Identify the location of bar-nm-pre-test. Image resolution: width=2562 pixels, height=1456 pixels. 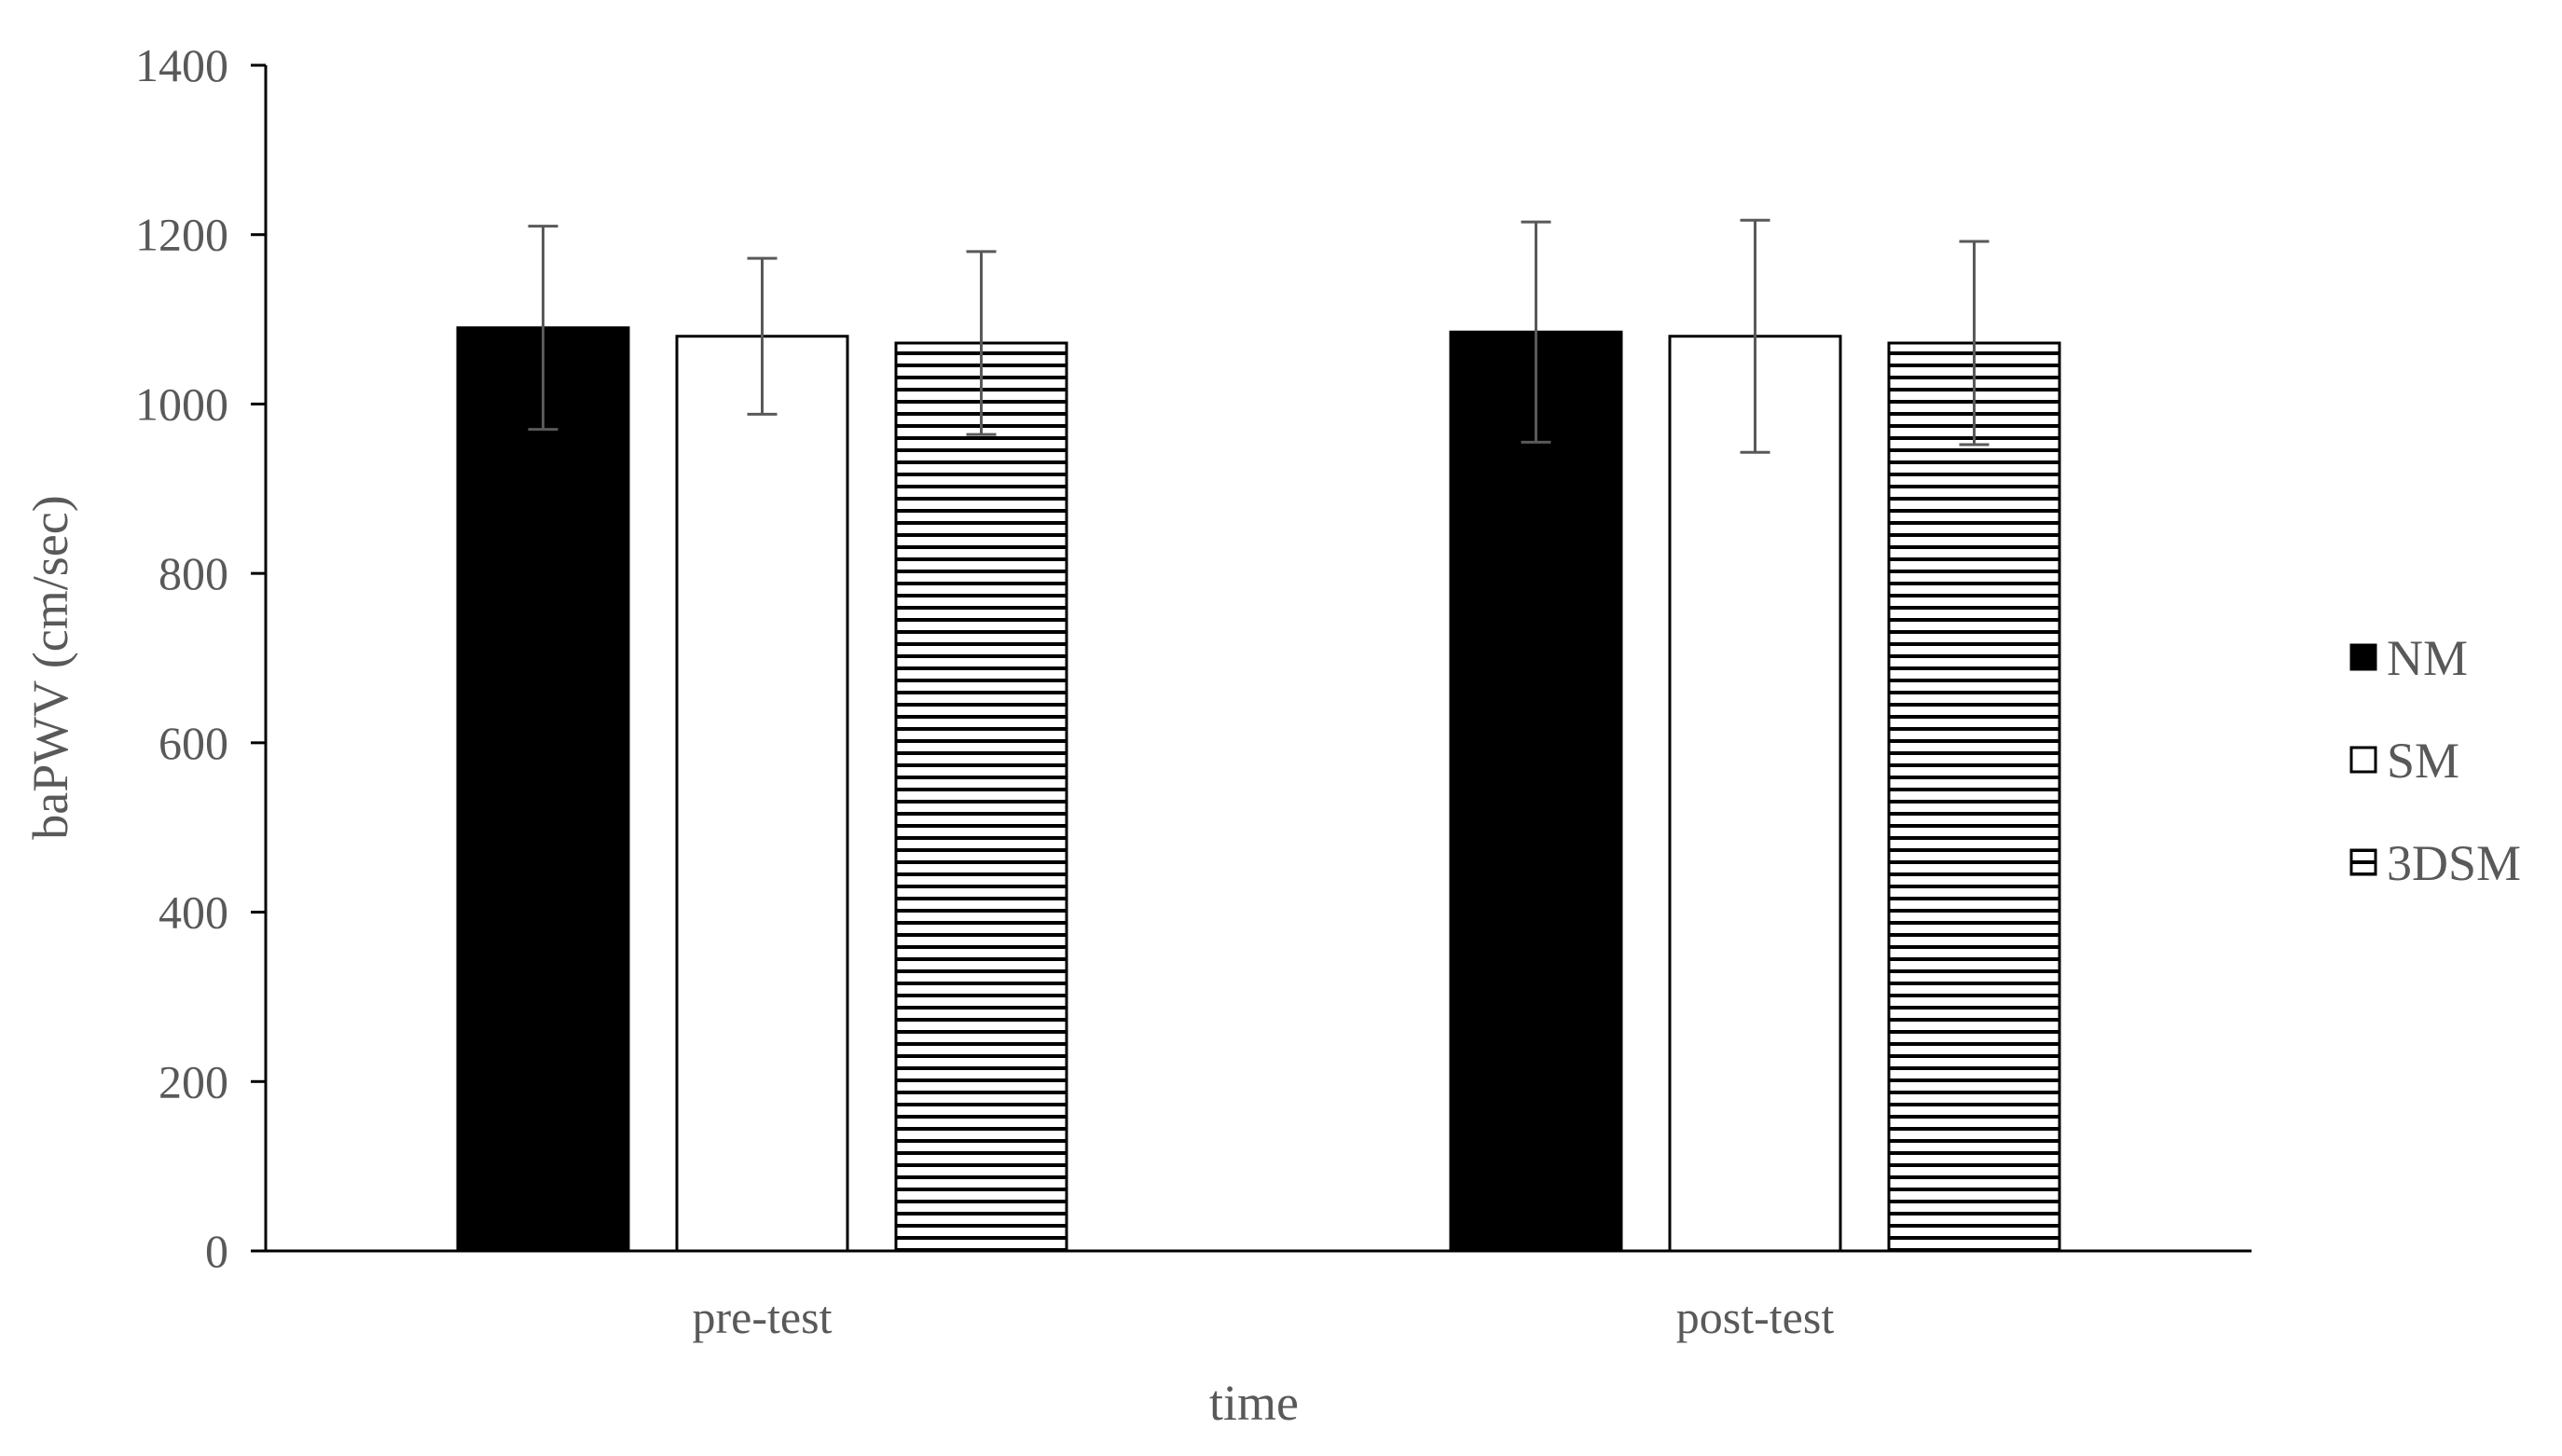
(543, 789).